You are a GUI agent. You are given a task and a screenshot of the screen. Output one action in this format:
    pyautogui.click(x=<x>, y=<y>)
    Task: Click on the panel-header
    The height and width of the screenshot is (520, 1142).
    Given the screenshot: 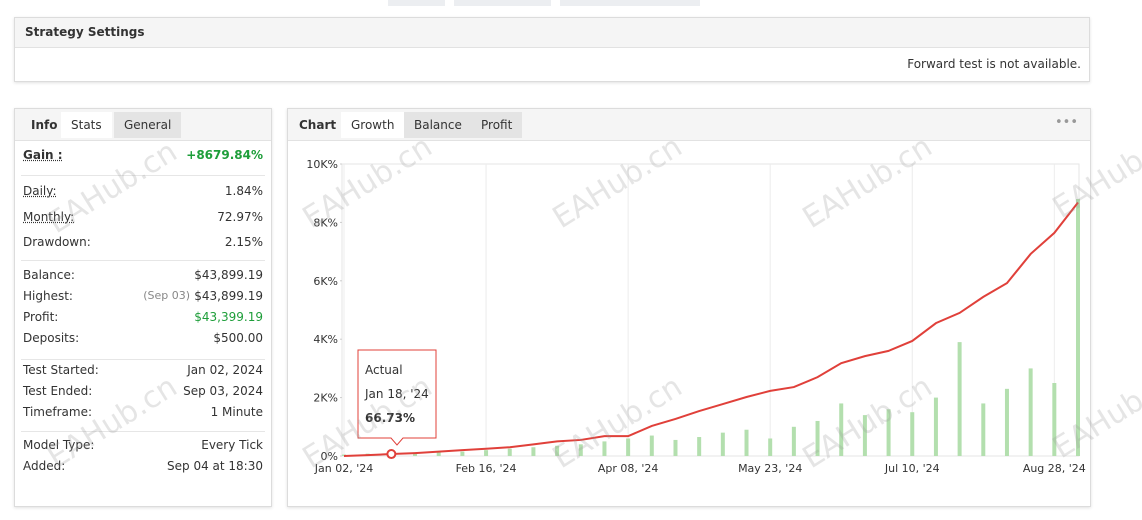 What is the action you would take?
    pyautogui.click(x=552, y=33)
    